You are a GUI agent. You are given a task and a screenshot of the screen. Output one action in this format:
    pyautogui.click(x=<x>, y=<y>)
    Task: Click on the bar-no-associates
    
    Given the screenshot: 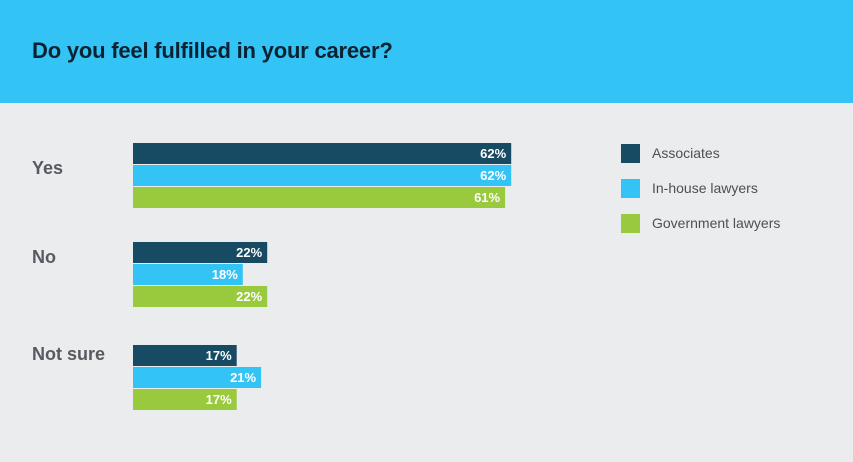 What is the action you would take?
    pyautogui.click(x=200, y=252)
    